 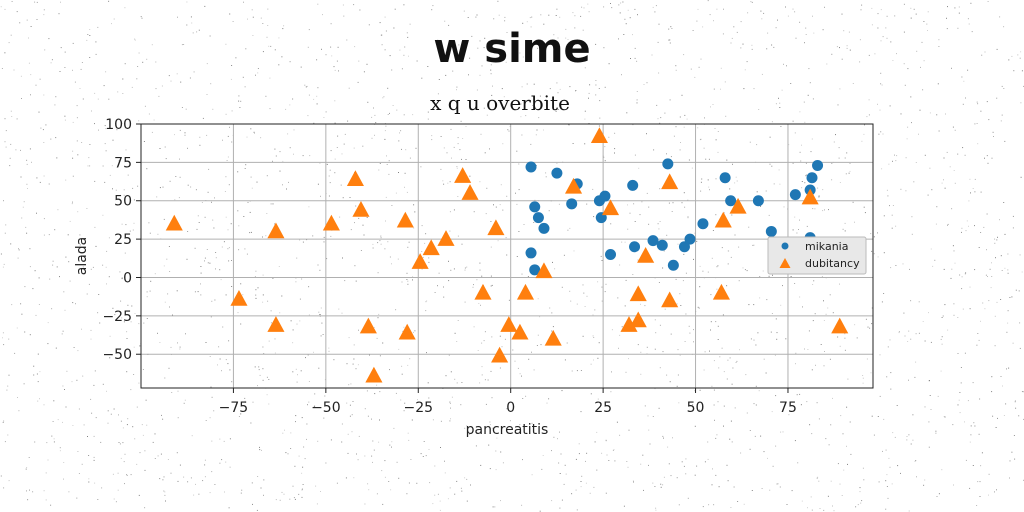 I want to click on x-axis-title: pancreatitis, so click(x=507, y=430).